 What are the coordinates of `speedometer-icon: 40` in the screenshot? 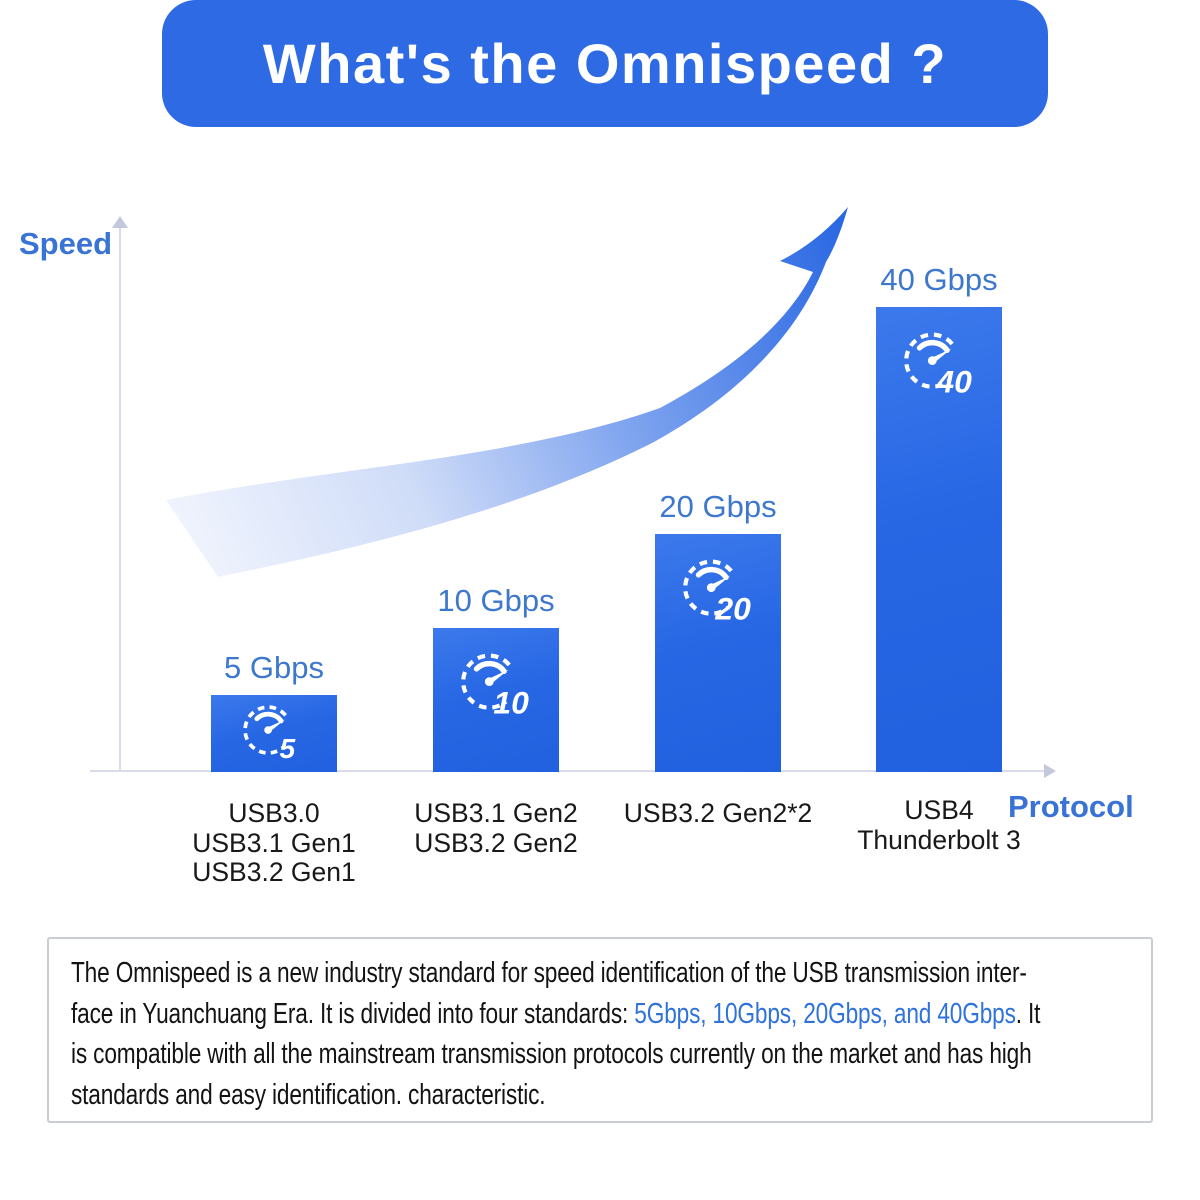 It's located at (938, 366).